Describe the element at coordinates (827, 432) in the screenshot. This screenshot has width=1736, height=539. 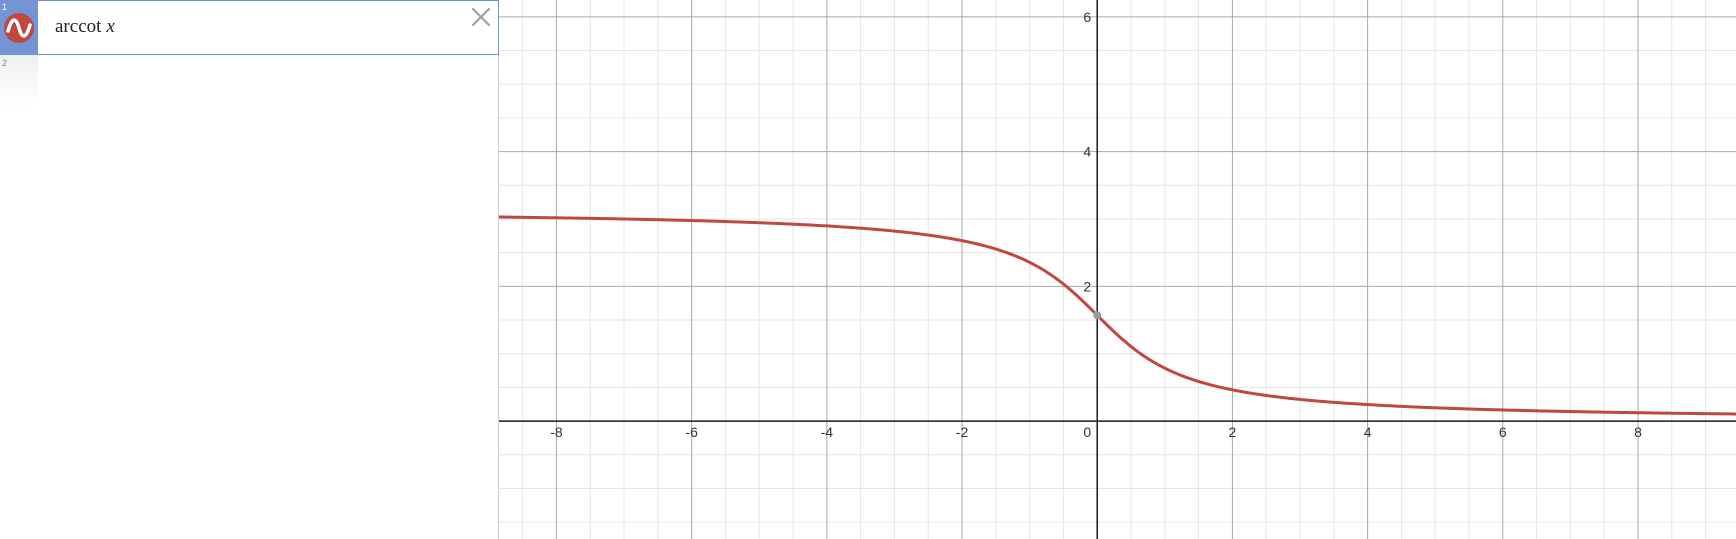
I see `x-tick-label: -4` at that location.